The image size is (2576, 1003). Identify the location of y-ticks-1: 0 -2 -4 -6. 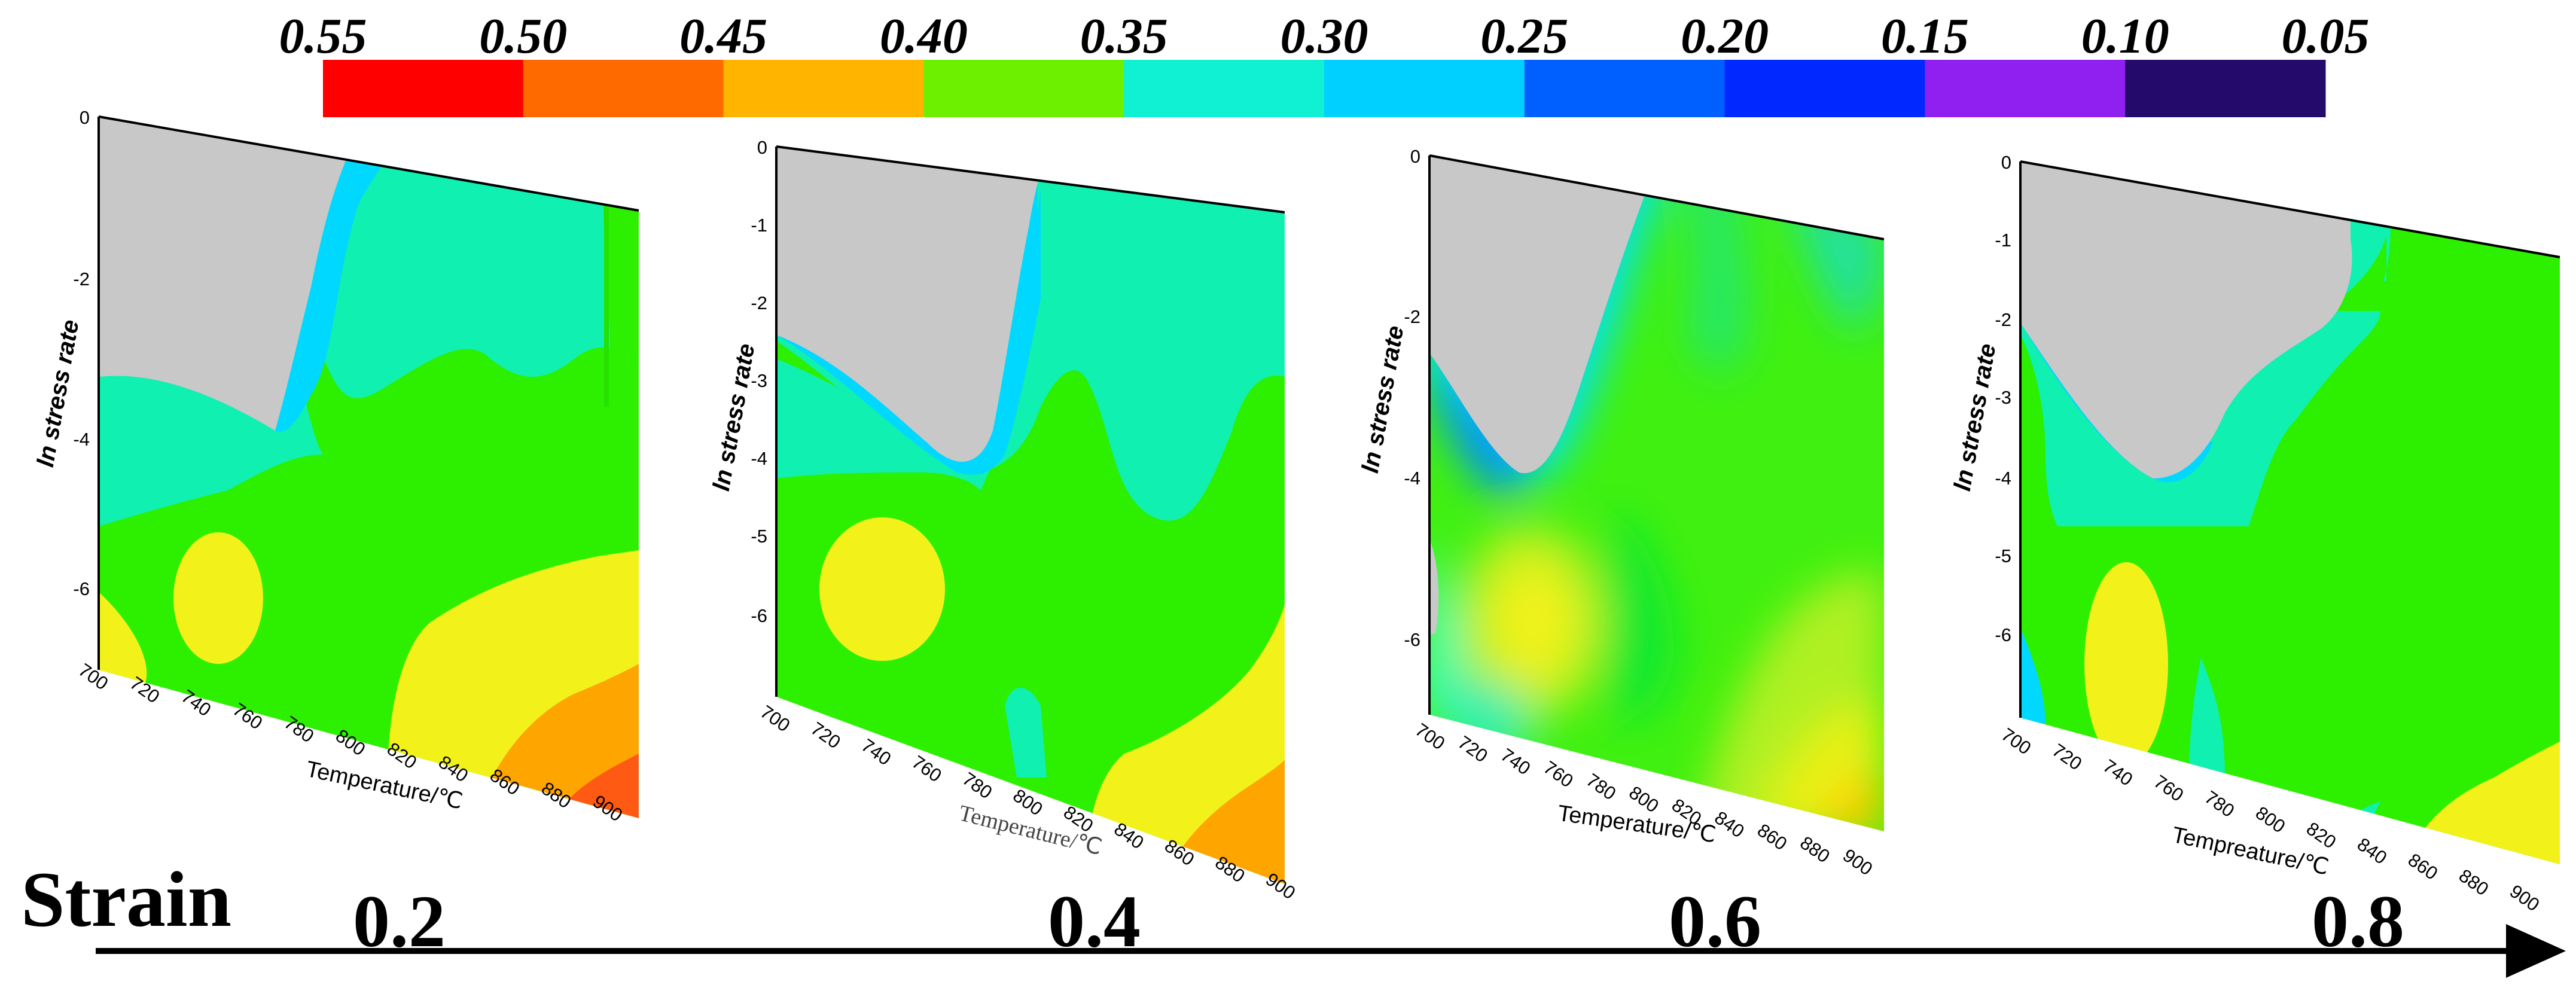
(81, 353).